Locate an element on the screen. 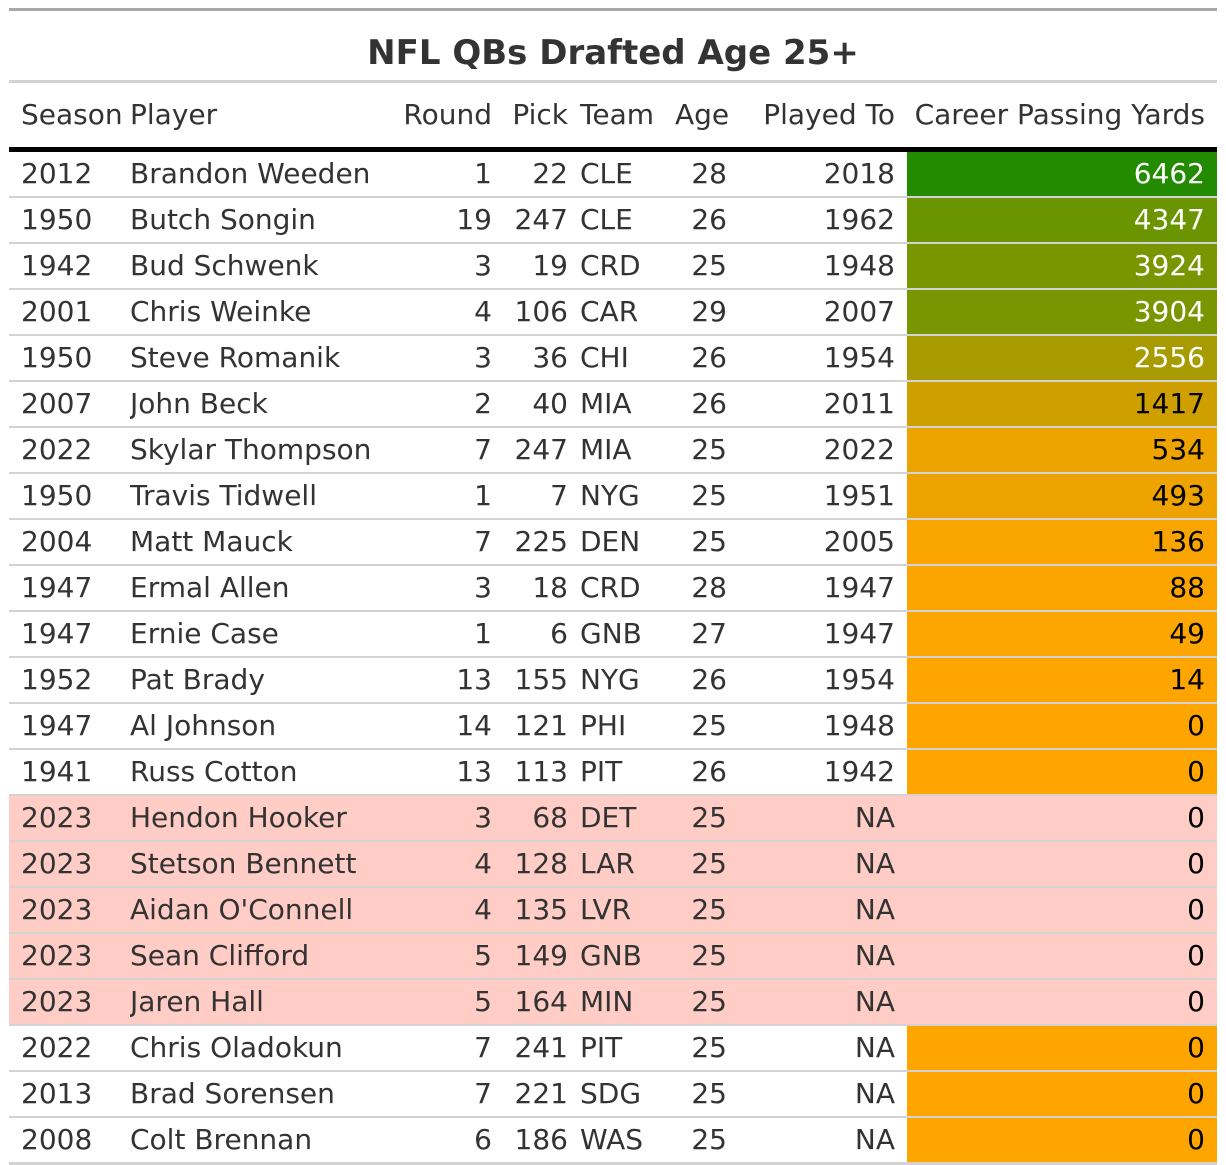  col-header-team: Team is located at coordinates (627, 117).